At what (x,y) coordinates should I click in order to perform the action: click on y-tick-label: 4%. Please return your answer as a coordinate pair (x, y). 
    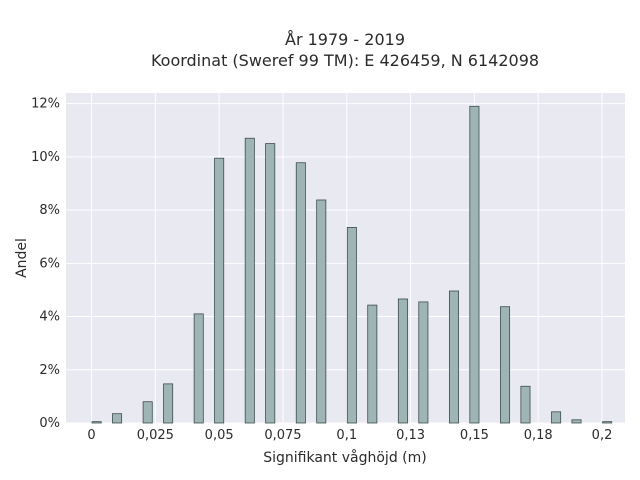
    Looking at the image, I should click on (49, 317).